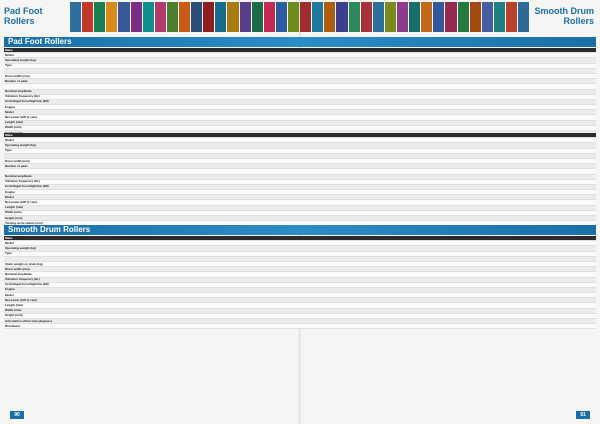 The width and height of the screenshot is (600, 424). What do you see at coordinates (36, 166) in the screenshot?
I see `row-label: Number of pads` at bounding box center [36, 166].